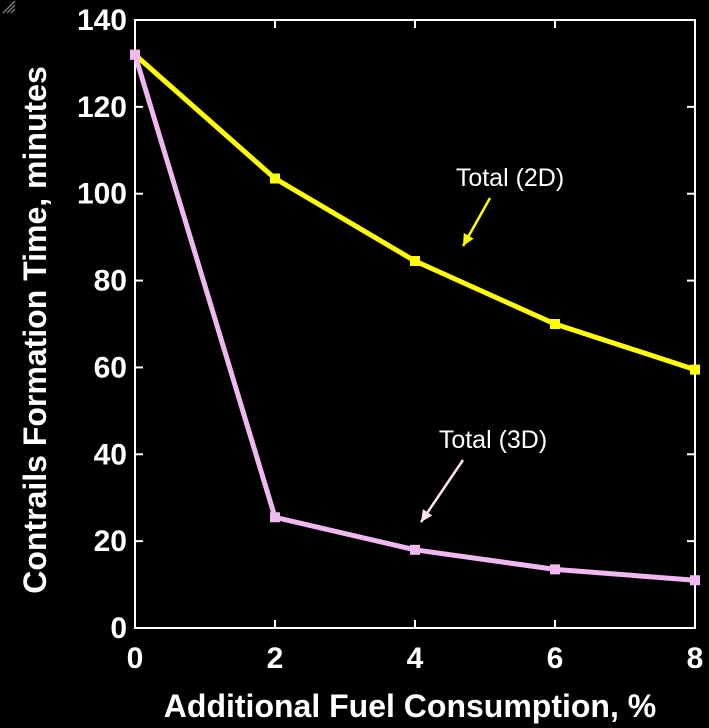 This screenshot has height=728, width=709. What do you see at coordinates (135, 658) in the screenshot?
I see `x-tick-label: 0` at bounding box center [135, 658].